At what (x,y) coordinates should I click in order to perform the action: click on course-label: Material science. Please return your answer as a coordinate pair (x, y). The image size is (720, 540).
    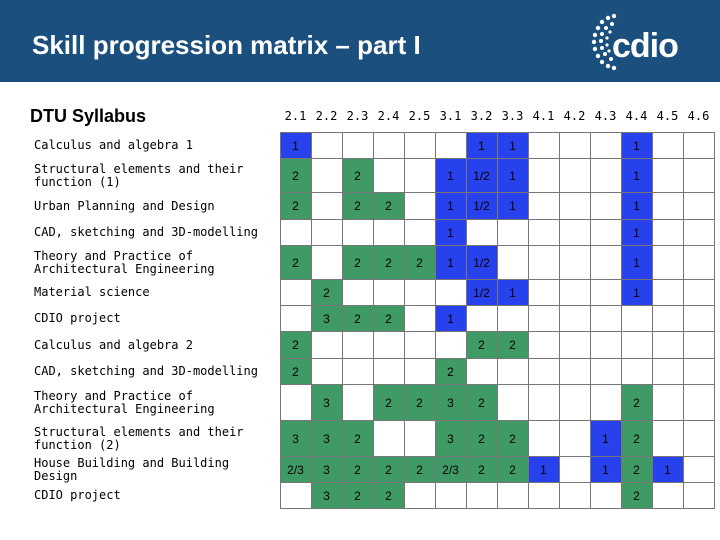
    Looking at the image, I should click on (92, 292).